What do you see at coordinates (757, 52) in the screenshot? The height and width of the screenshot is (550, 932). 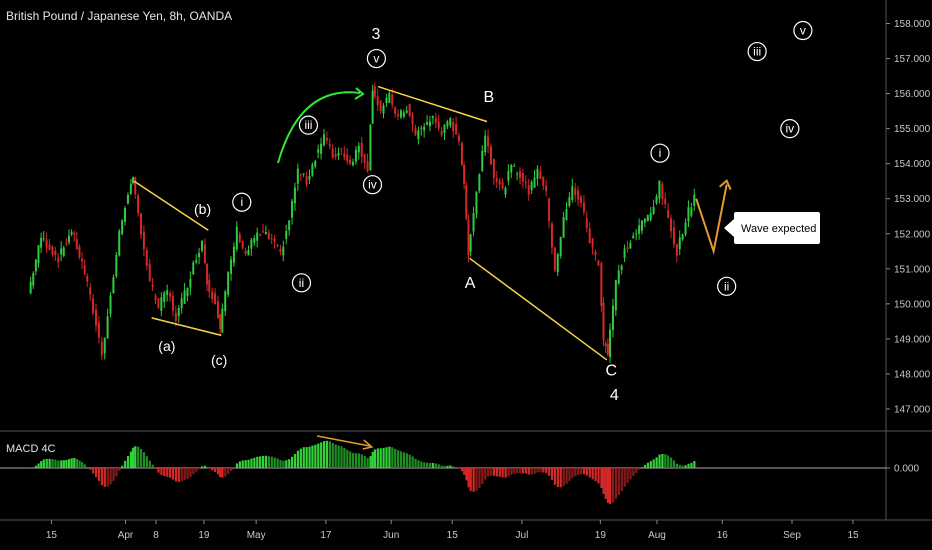 I see `wave-label: iii` at bounding box center [757, 52].